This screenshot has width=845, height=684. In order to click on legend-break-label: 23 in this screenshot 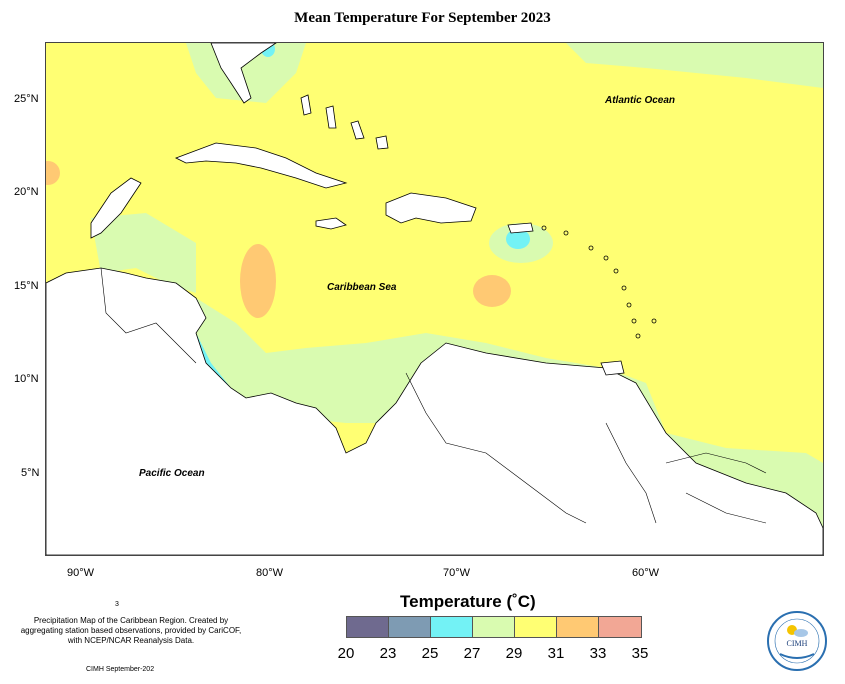, I will do `click(388, 653)`.